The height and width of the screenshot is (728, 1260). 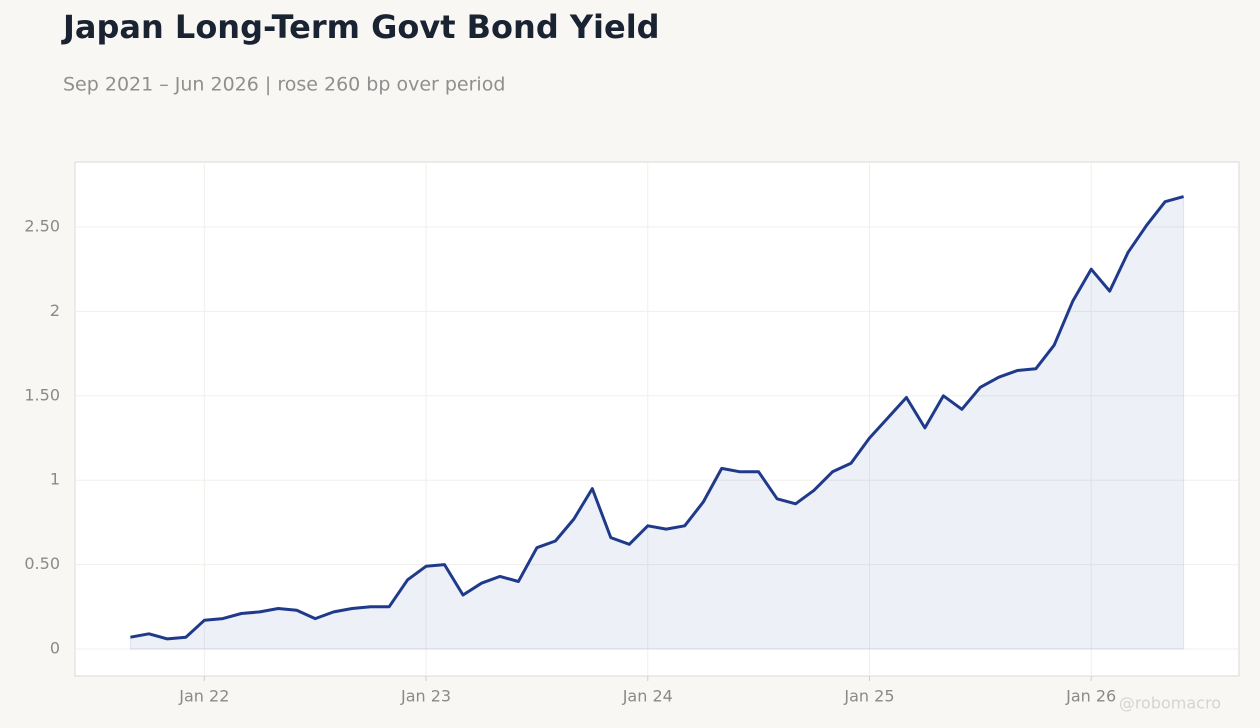 What do you see at coordinates (55, 647) in the screenshot?
I see `y-tick-label: 0` at bounding box center [55, 647].